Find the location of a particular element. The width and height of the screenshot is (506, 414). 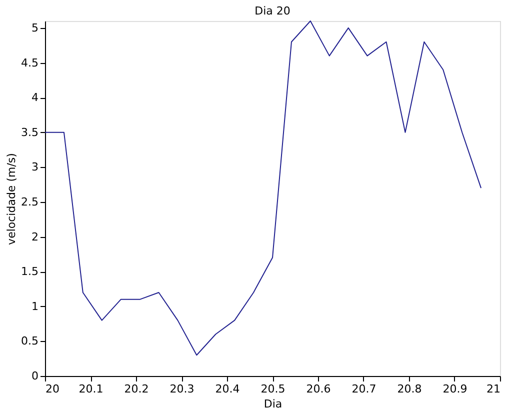

x-tick-label: 20.5 is located at coordinates (273, 389).